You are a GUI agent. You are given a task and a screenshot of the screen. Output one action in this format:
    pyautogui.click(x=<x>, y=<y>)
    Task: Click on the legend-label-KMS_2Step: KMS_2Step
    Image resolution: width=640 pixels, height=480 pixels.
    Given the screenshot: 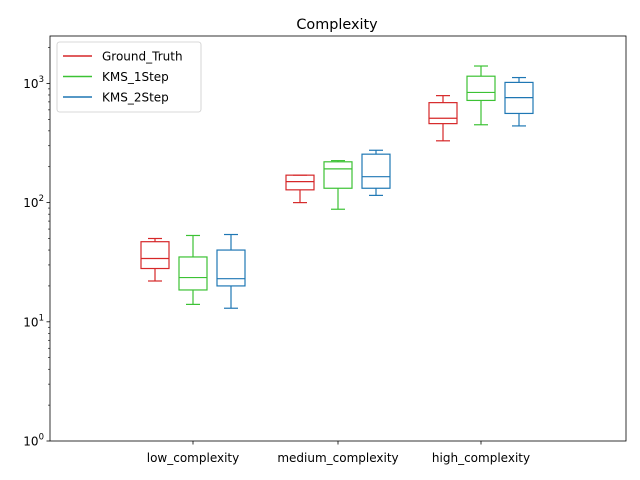 What is the action you would take?
    pyautogui.click(x=135, y=98)
    